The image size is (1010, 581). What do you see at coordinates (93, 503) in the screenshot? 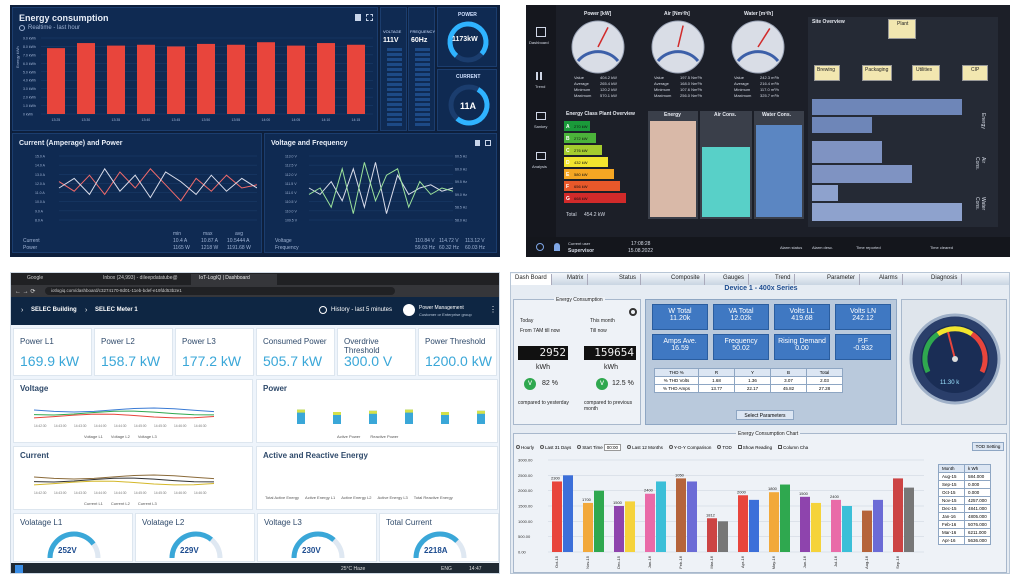
I see `legend-item: Current L1` at bounding box center [93, 503].